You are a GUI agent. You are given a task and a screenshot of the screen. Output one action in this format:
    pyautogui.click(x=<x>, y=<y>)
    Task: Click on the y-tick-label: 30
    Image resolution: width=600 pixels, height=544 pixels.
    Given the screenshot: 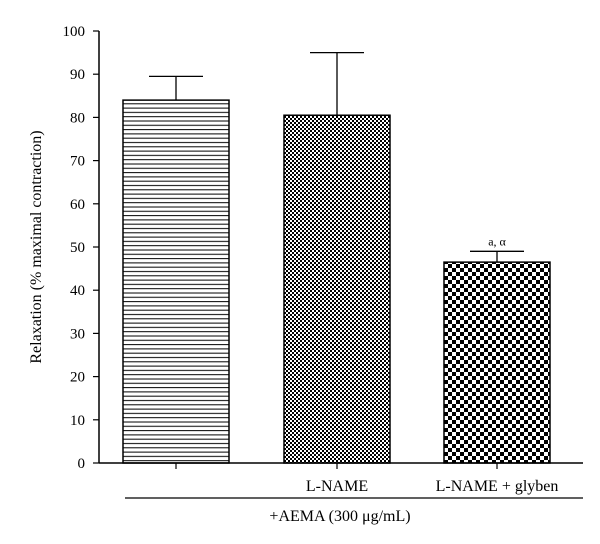 What is the action you would take?
    pyautogui.click(x=77, y=334)
    